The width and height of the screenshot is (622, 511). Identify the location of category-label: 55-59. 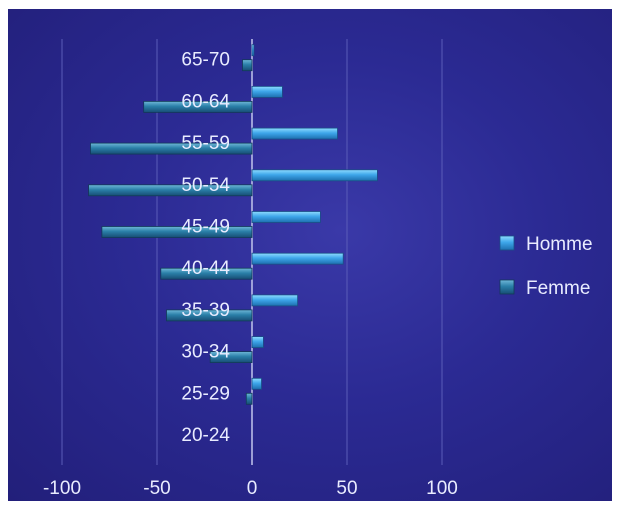
(205, 143).